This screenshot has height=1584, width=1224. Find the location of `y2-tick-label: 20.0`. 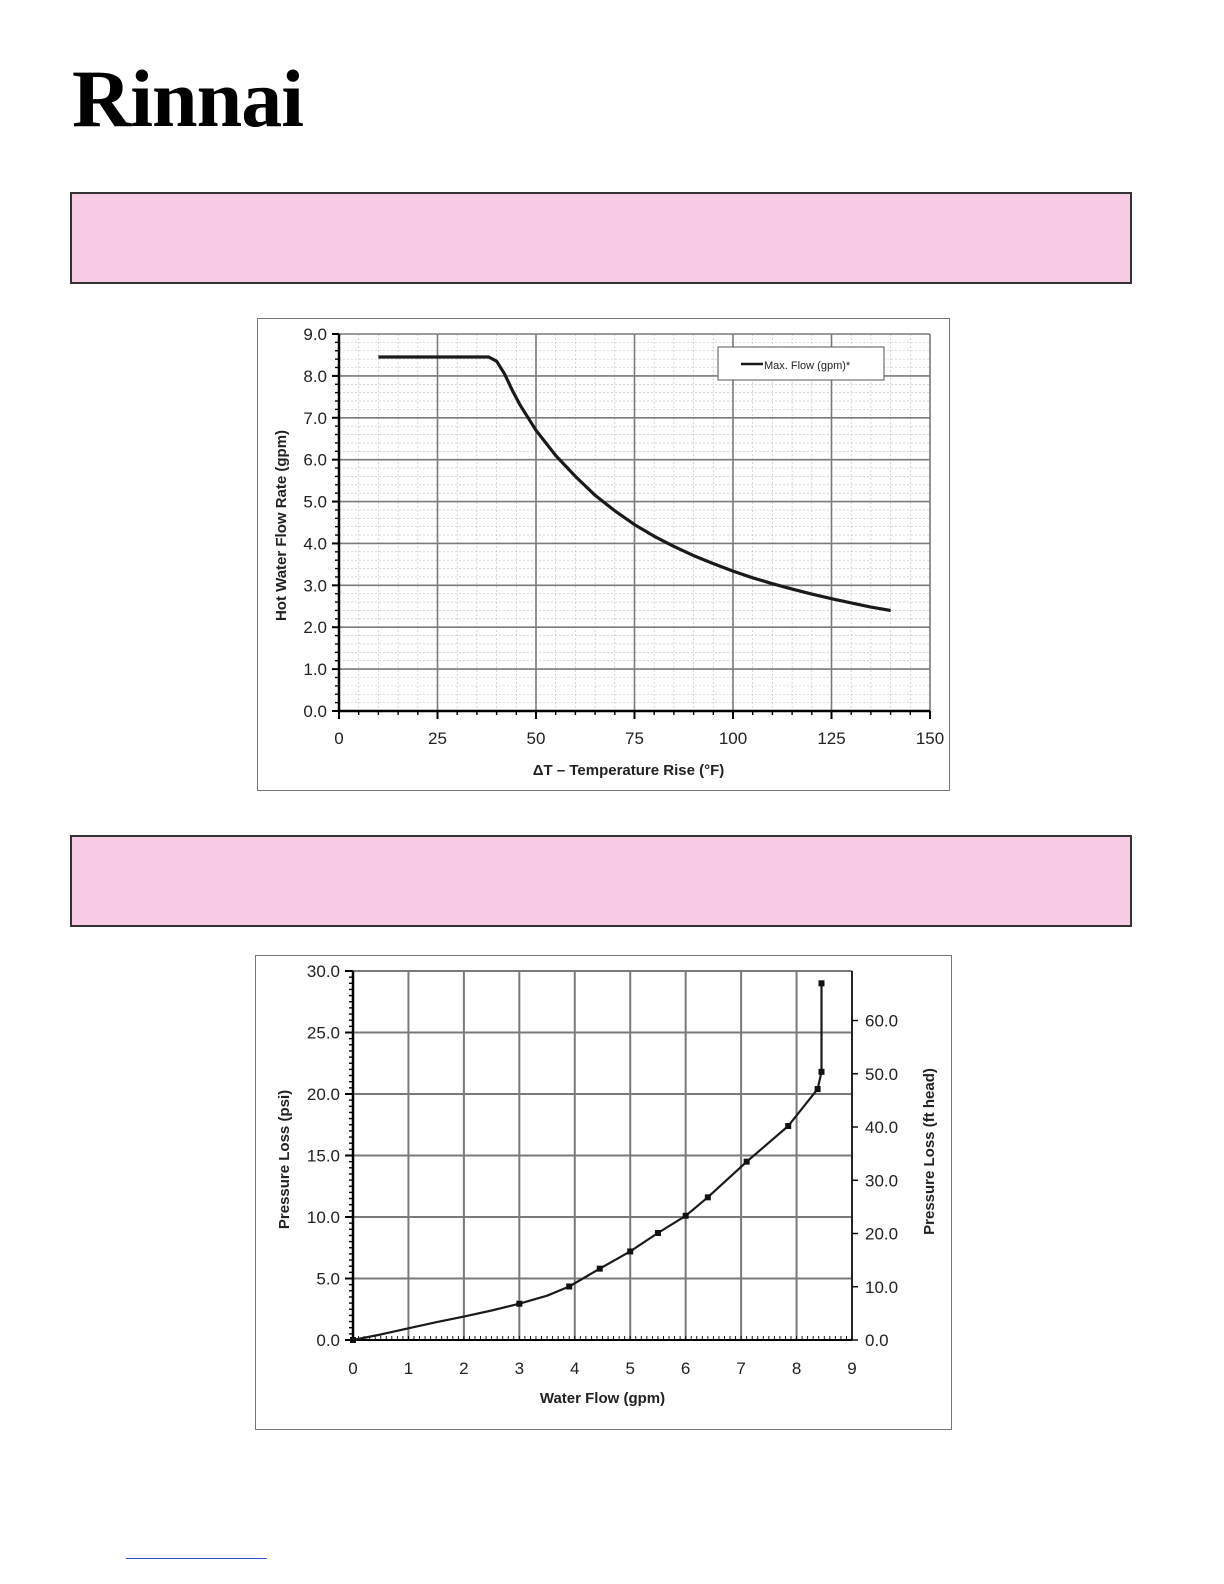

y2-tick-label: 20.0 is located at coordinates (881, 1234).